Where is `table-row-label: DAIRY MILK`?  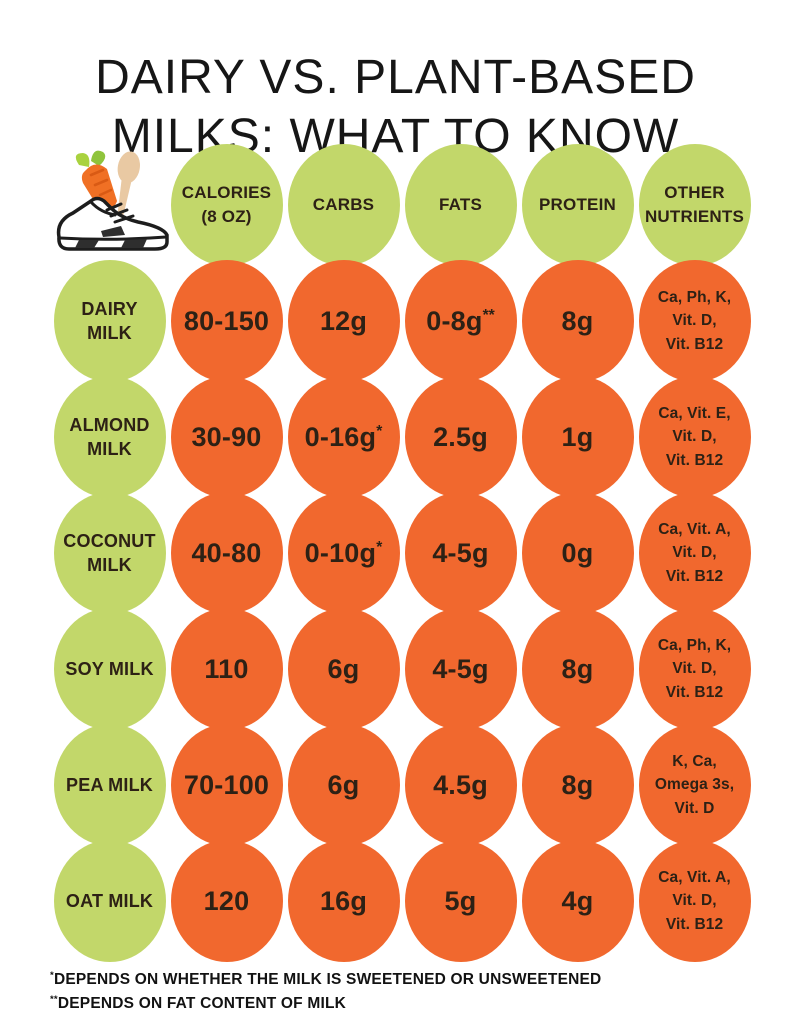 table-row-label: DAIRY MILK is located at coordinates (109, 321).